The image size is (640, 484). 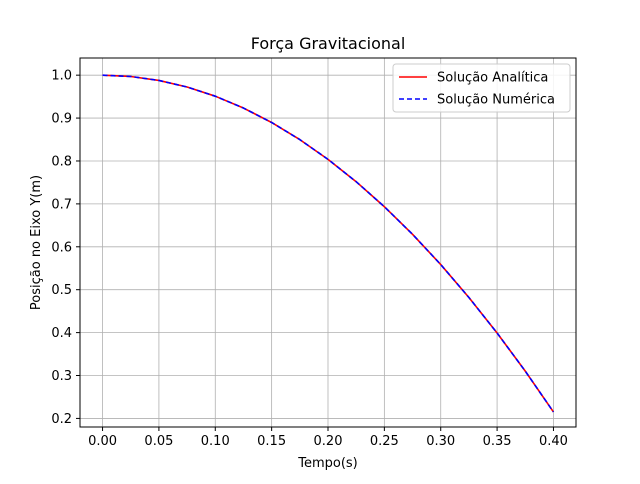 I want to click on y-tick-label: 0.7, so click(x=61, y=204).